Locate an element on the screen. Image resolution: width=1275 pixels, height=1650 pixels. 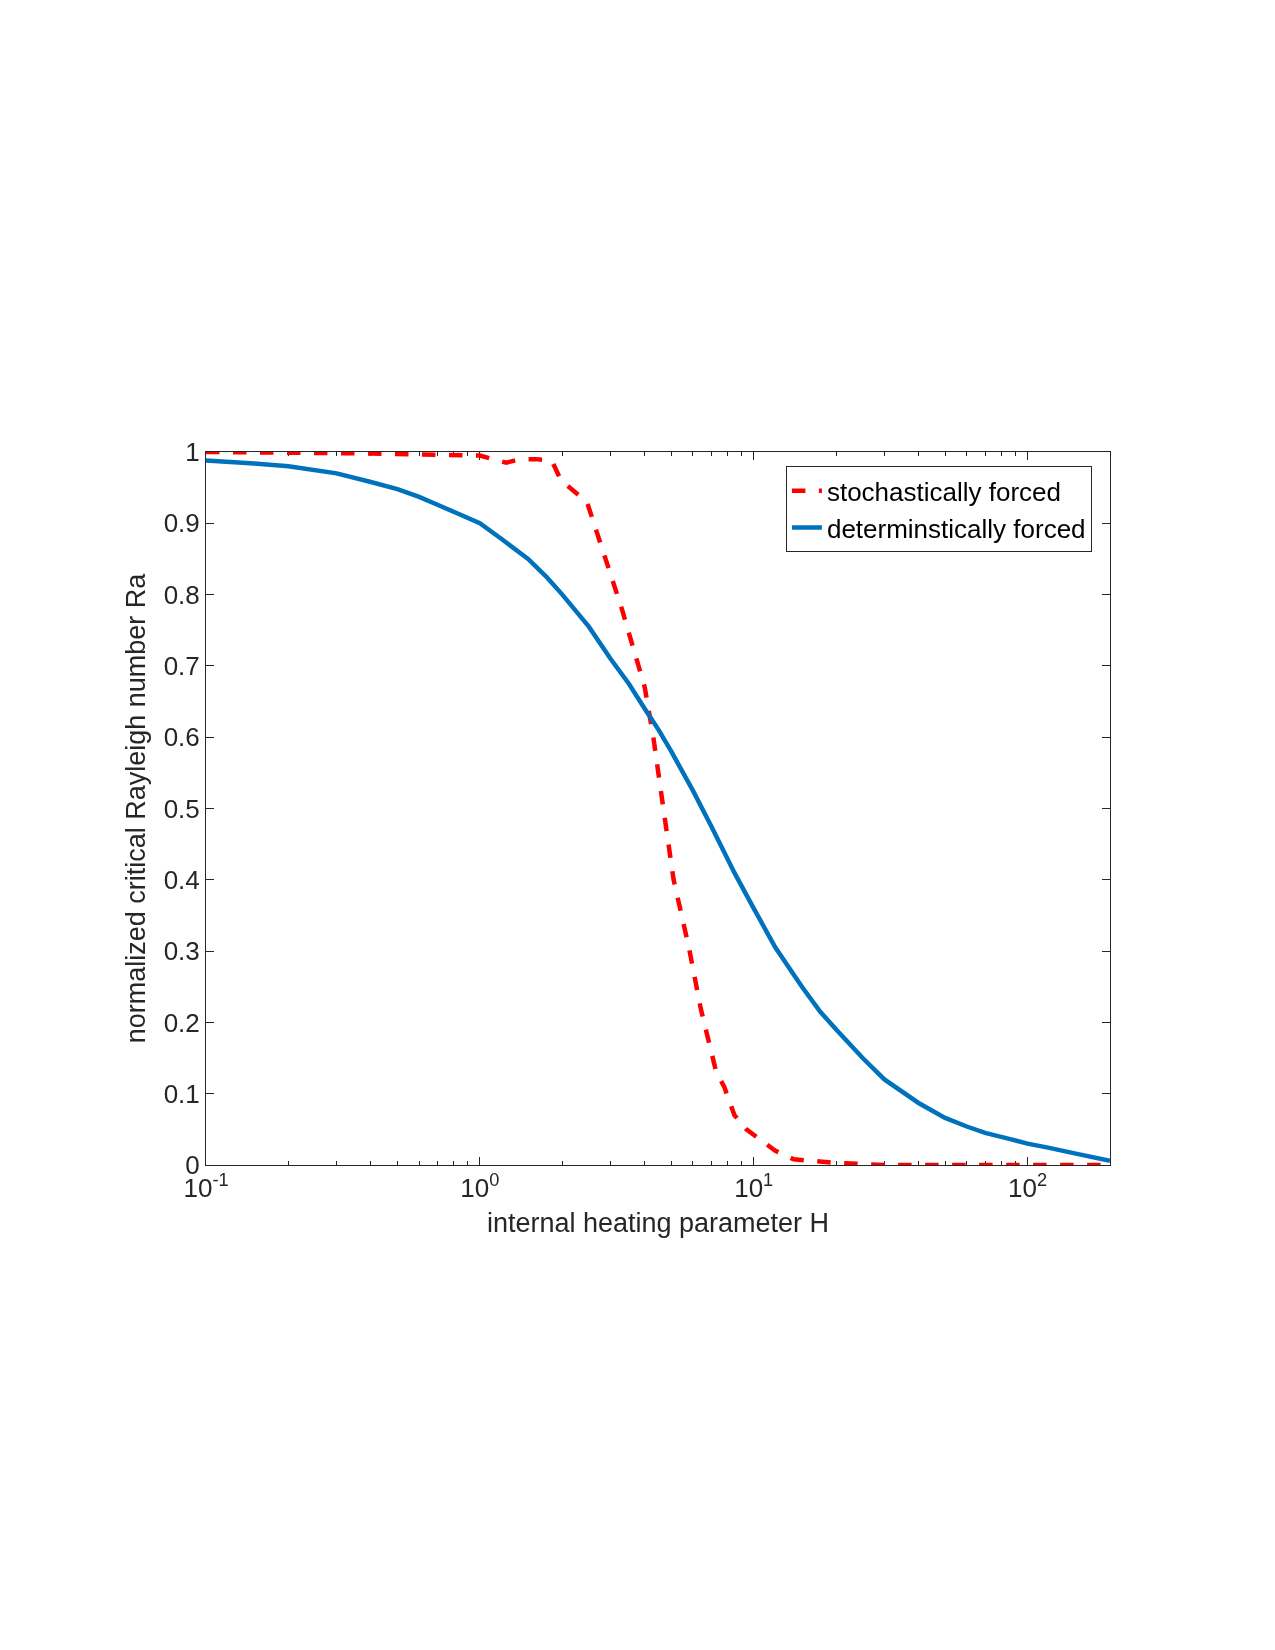
legend-label: determinstically forced is located at coordinates (956, 528).